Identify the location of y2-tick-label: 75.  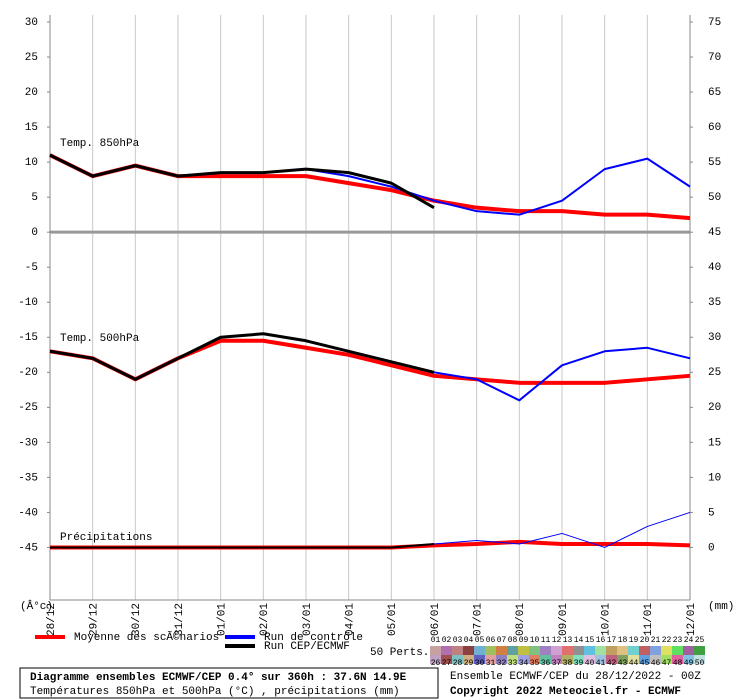
(714, 23).